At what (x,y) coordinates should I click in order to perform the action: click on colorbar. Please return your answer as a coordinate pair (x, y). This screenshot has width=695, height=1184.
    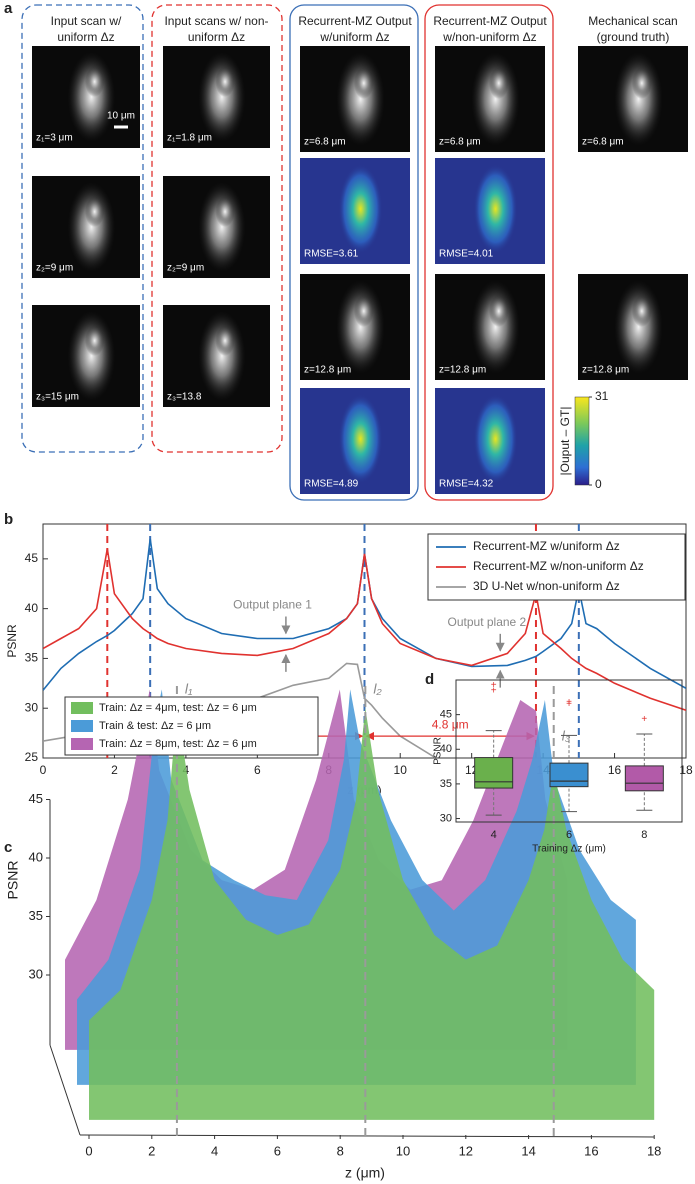
    Looking at the image, I should click on (582, 441).